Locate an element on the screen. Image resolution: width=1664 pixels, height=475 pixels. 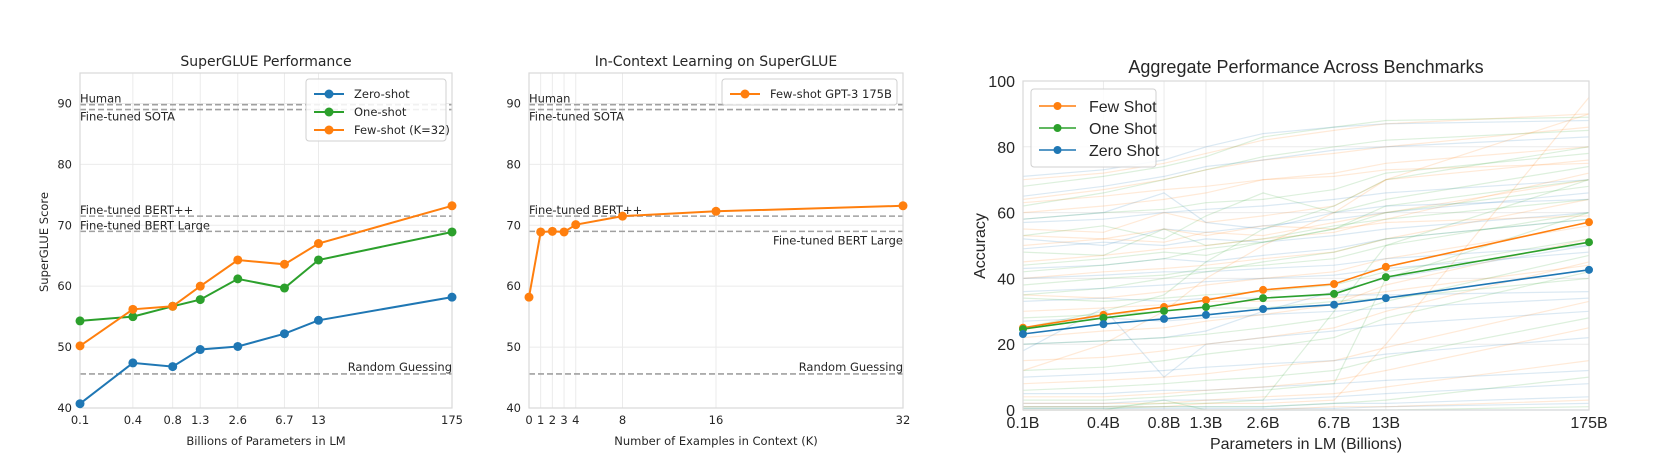
legend: Zero-shot One-shot Few-shot (K=32) is located at coordinates (377, 110).